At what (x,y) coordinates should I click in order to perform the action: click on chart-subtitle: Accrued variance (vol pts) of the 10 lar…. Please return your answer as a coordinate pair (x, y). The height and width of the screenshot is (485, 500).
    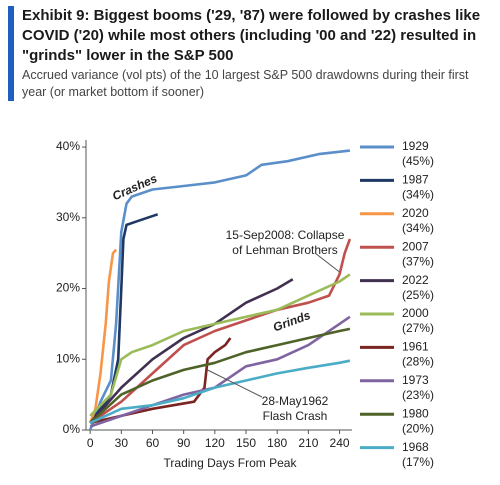
    Looking at the image, I should click on (245, 83).